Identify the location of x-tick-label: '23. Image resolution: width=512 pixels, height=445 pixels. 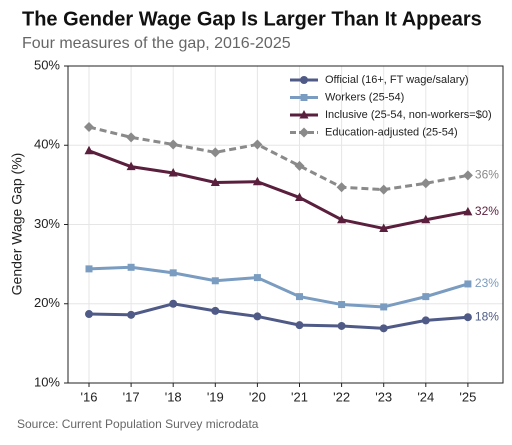
(383, 396).